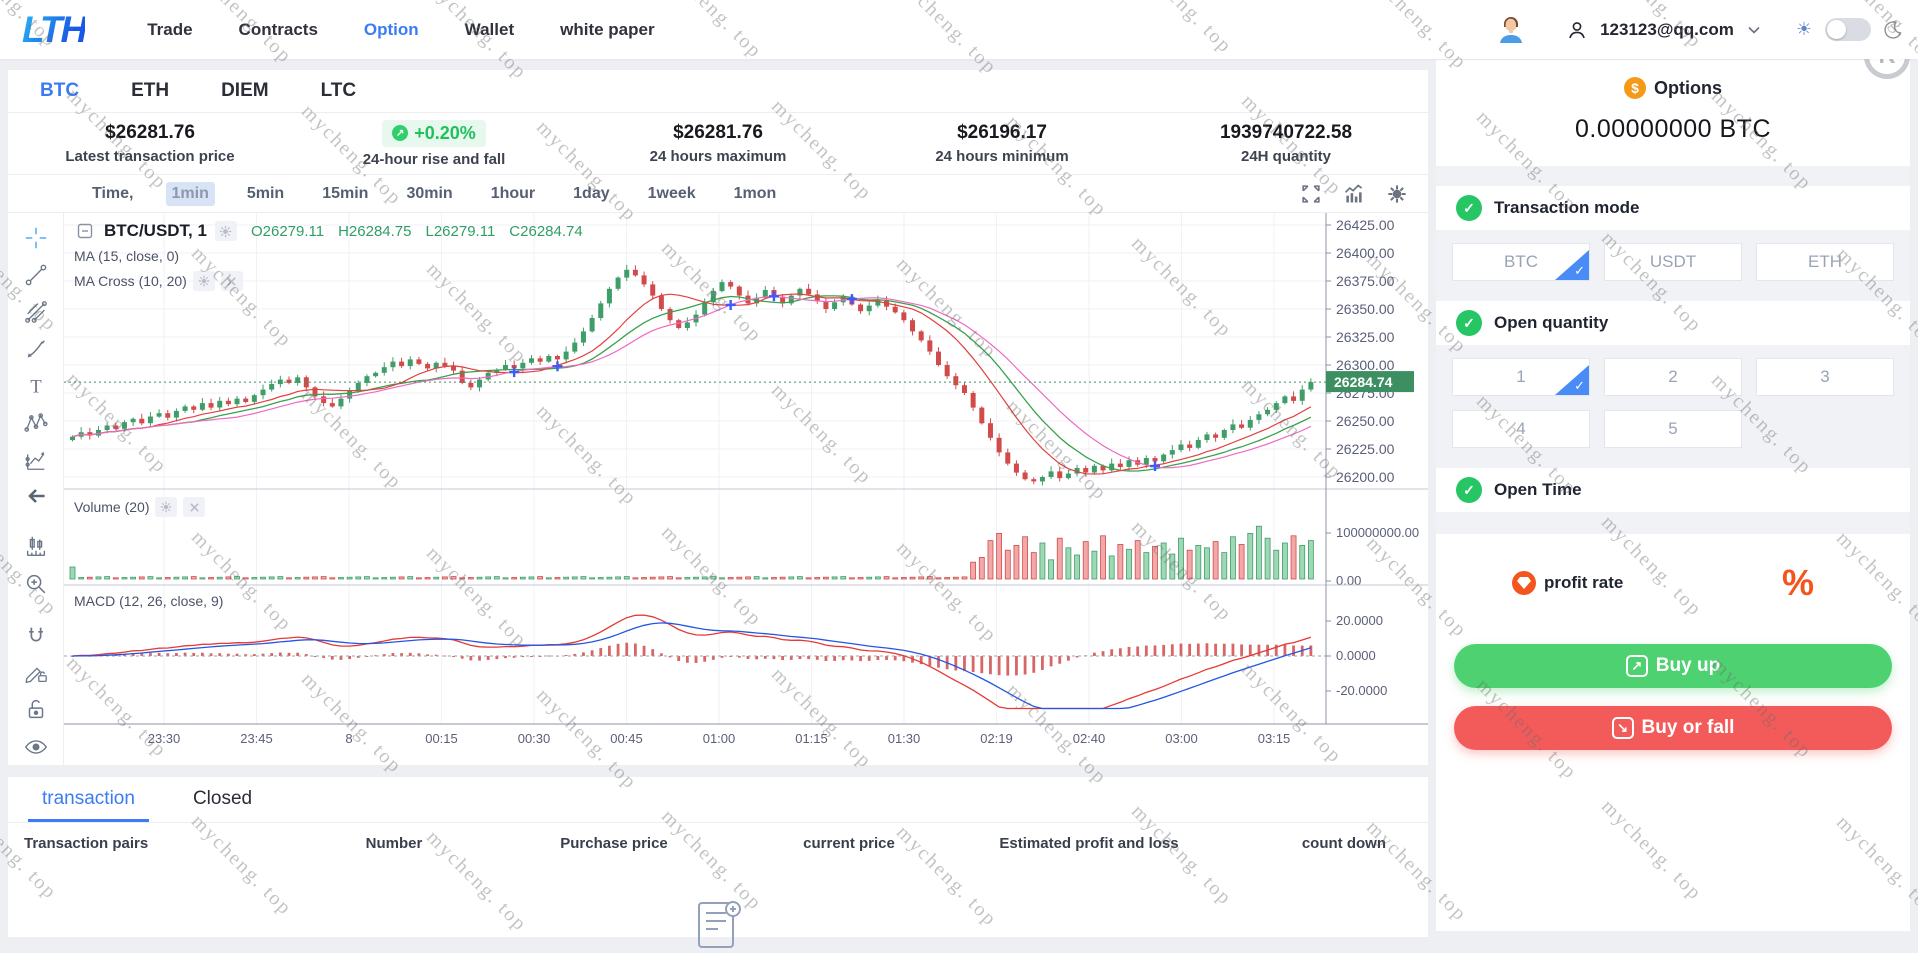  I want to click on user-icon, so click(1577, 30).